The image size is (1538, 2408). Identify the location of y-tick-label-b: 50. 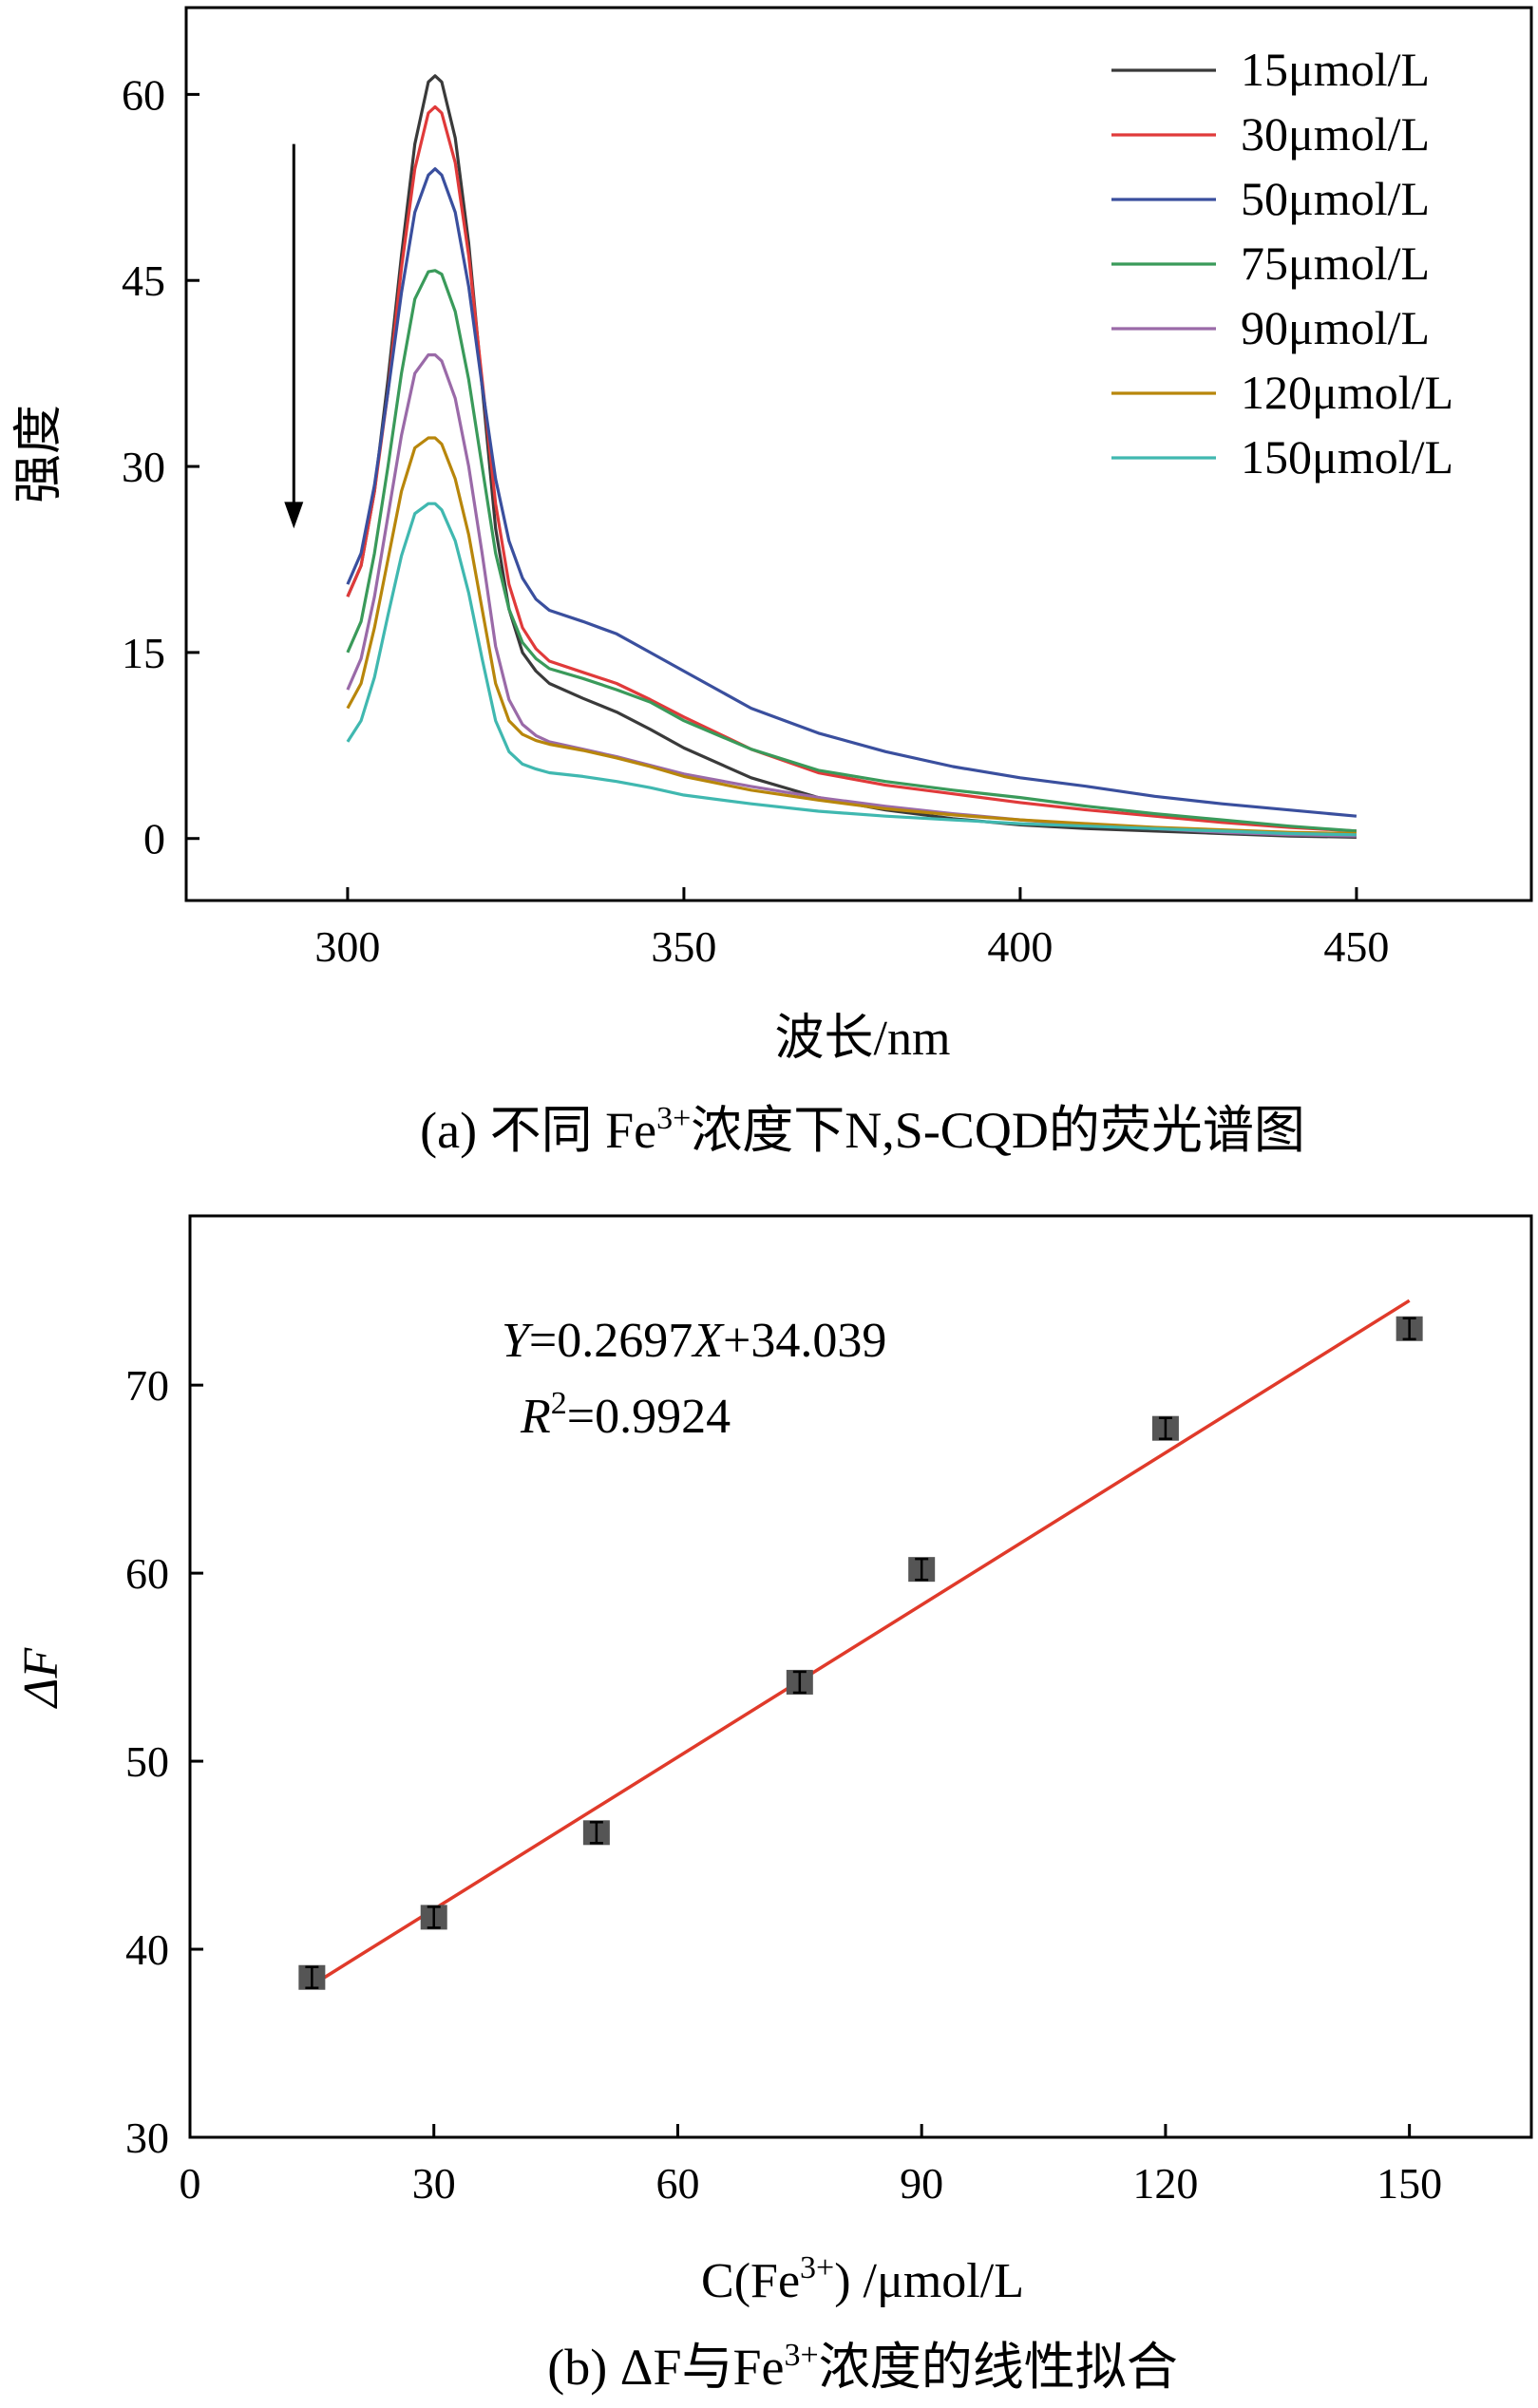
(147, 1761).